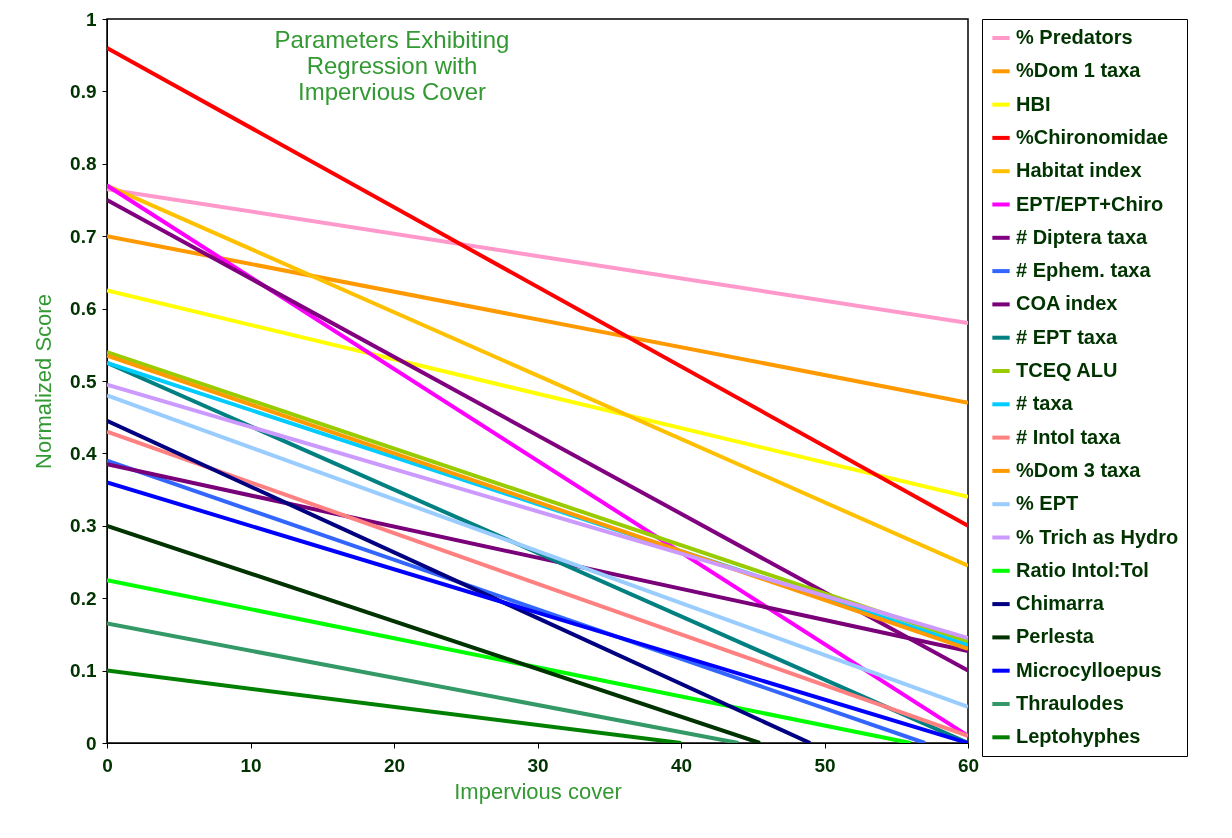 This screenshot has height=838, width=1232. I want to click on y-tick-label: 0.7, so click(83, 236).